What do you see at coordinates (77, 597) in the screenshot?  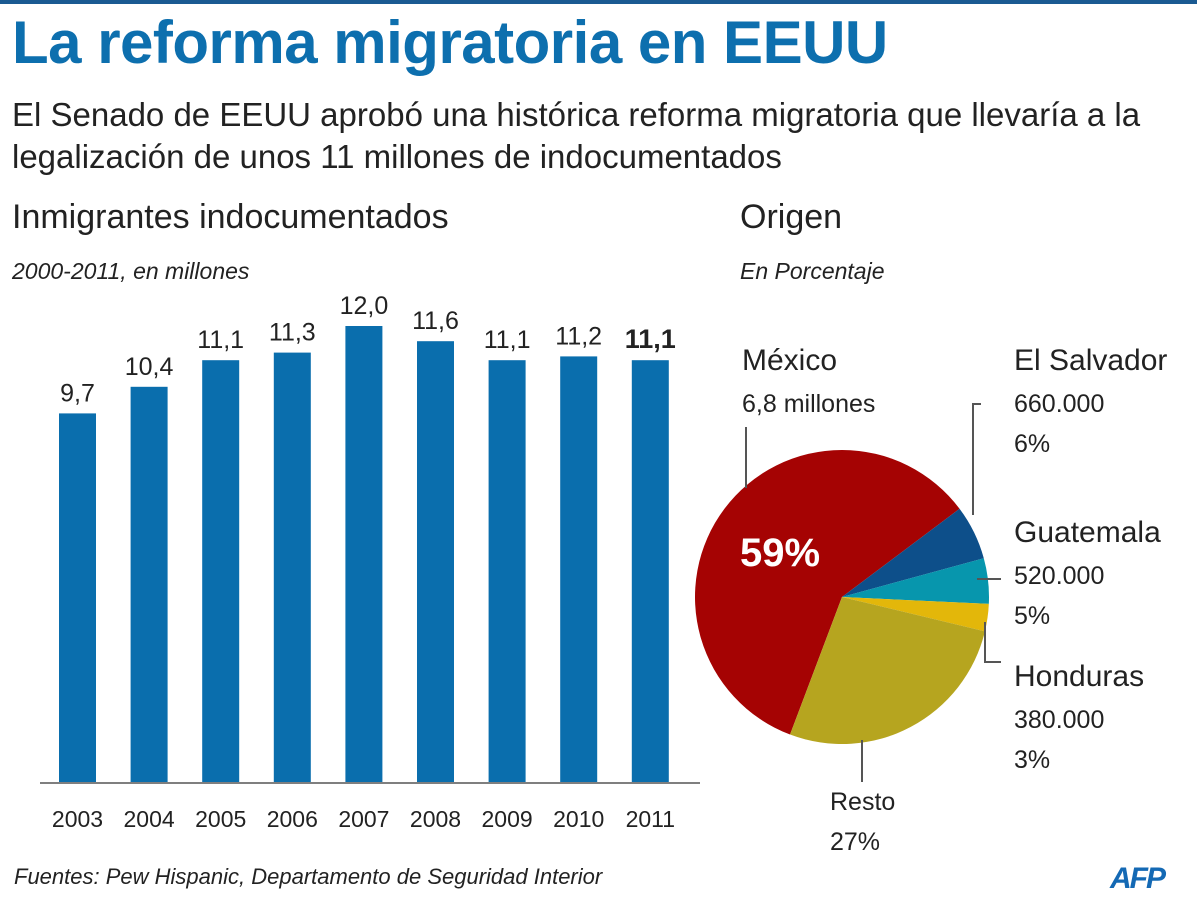 I see `bar-2003` at bounding box center [77, 597].